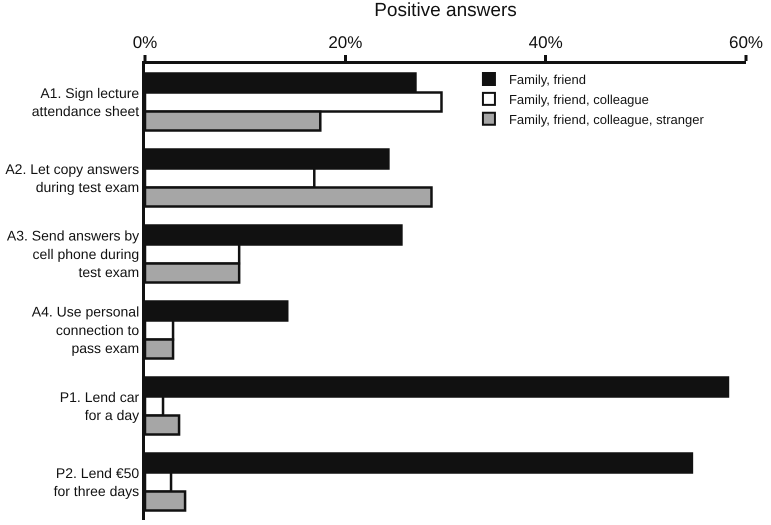 The image size is (771, 525). What do you see at coordinates (86, 330) in the screenshot?
I see `y-tick-label: A4. Use personal connection to pass exam` at bounding box center [86, 330].